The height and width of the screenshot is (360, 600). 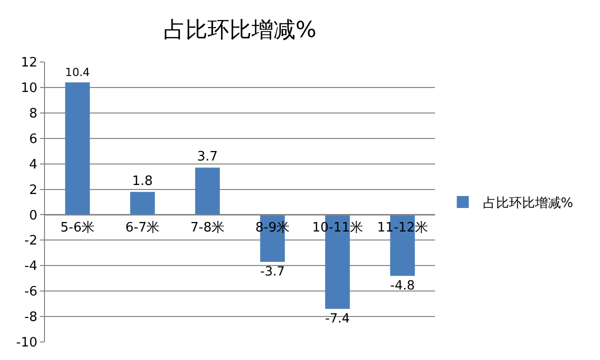 I want to click on data-label: 3.7, so click(x=207, y=157).